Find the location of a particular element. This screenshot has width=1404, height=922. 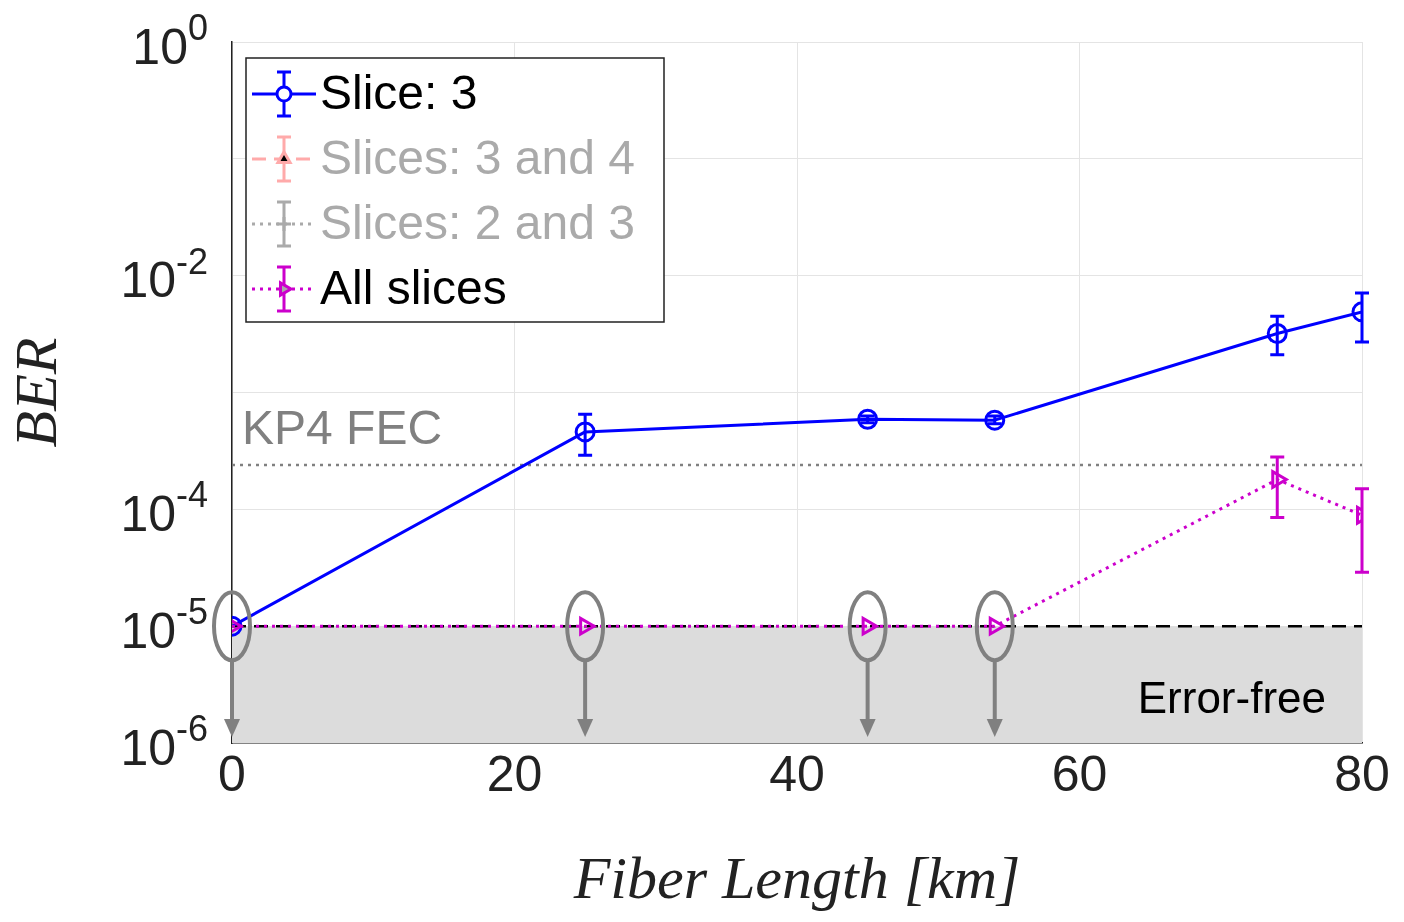

x-tick-label: 20 is located at coordinates (514, 773).